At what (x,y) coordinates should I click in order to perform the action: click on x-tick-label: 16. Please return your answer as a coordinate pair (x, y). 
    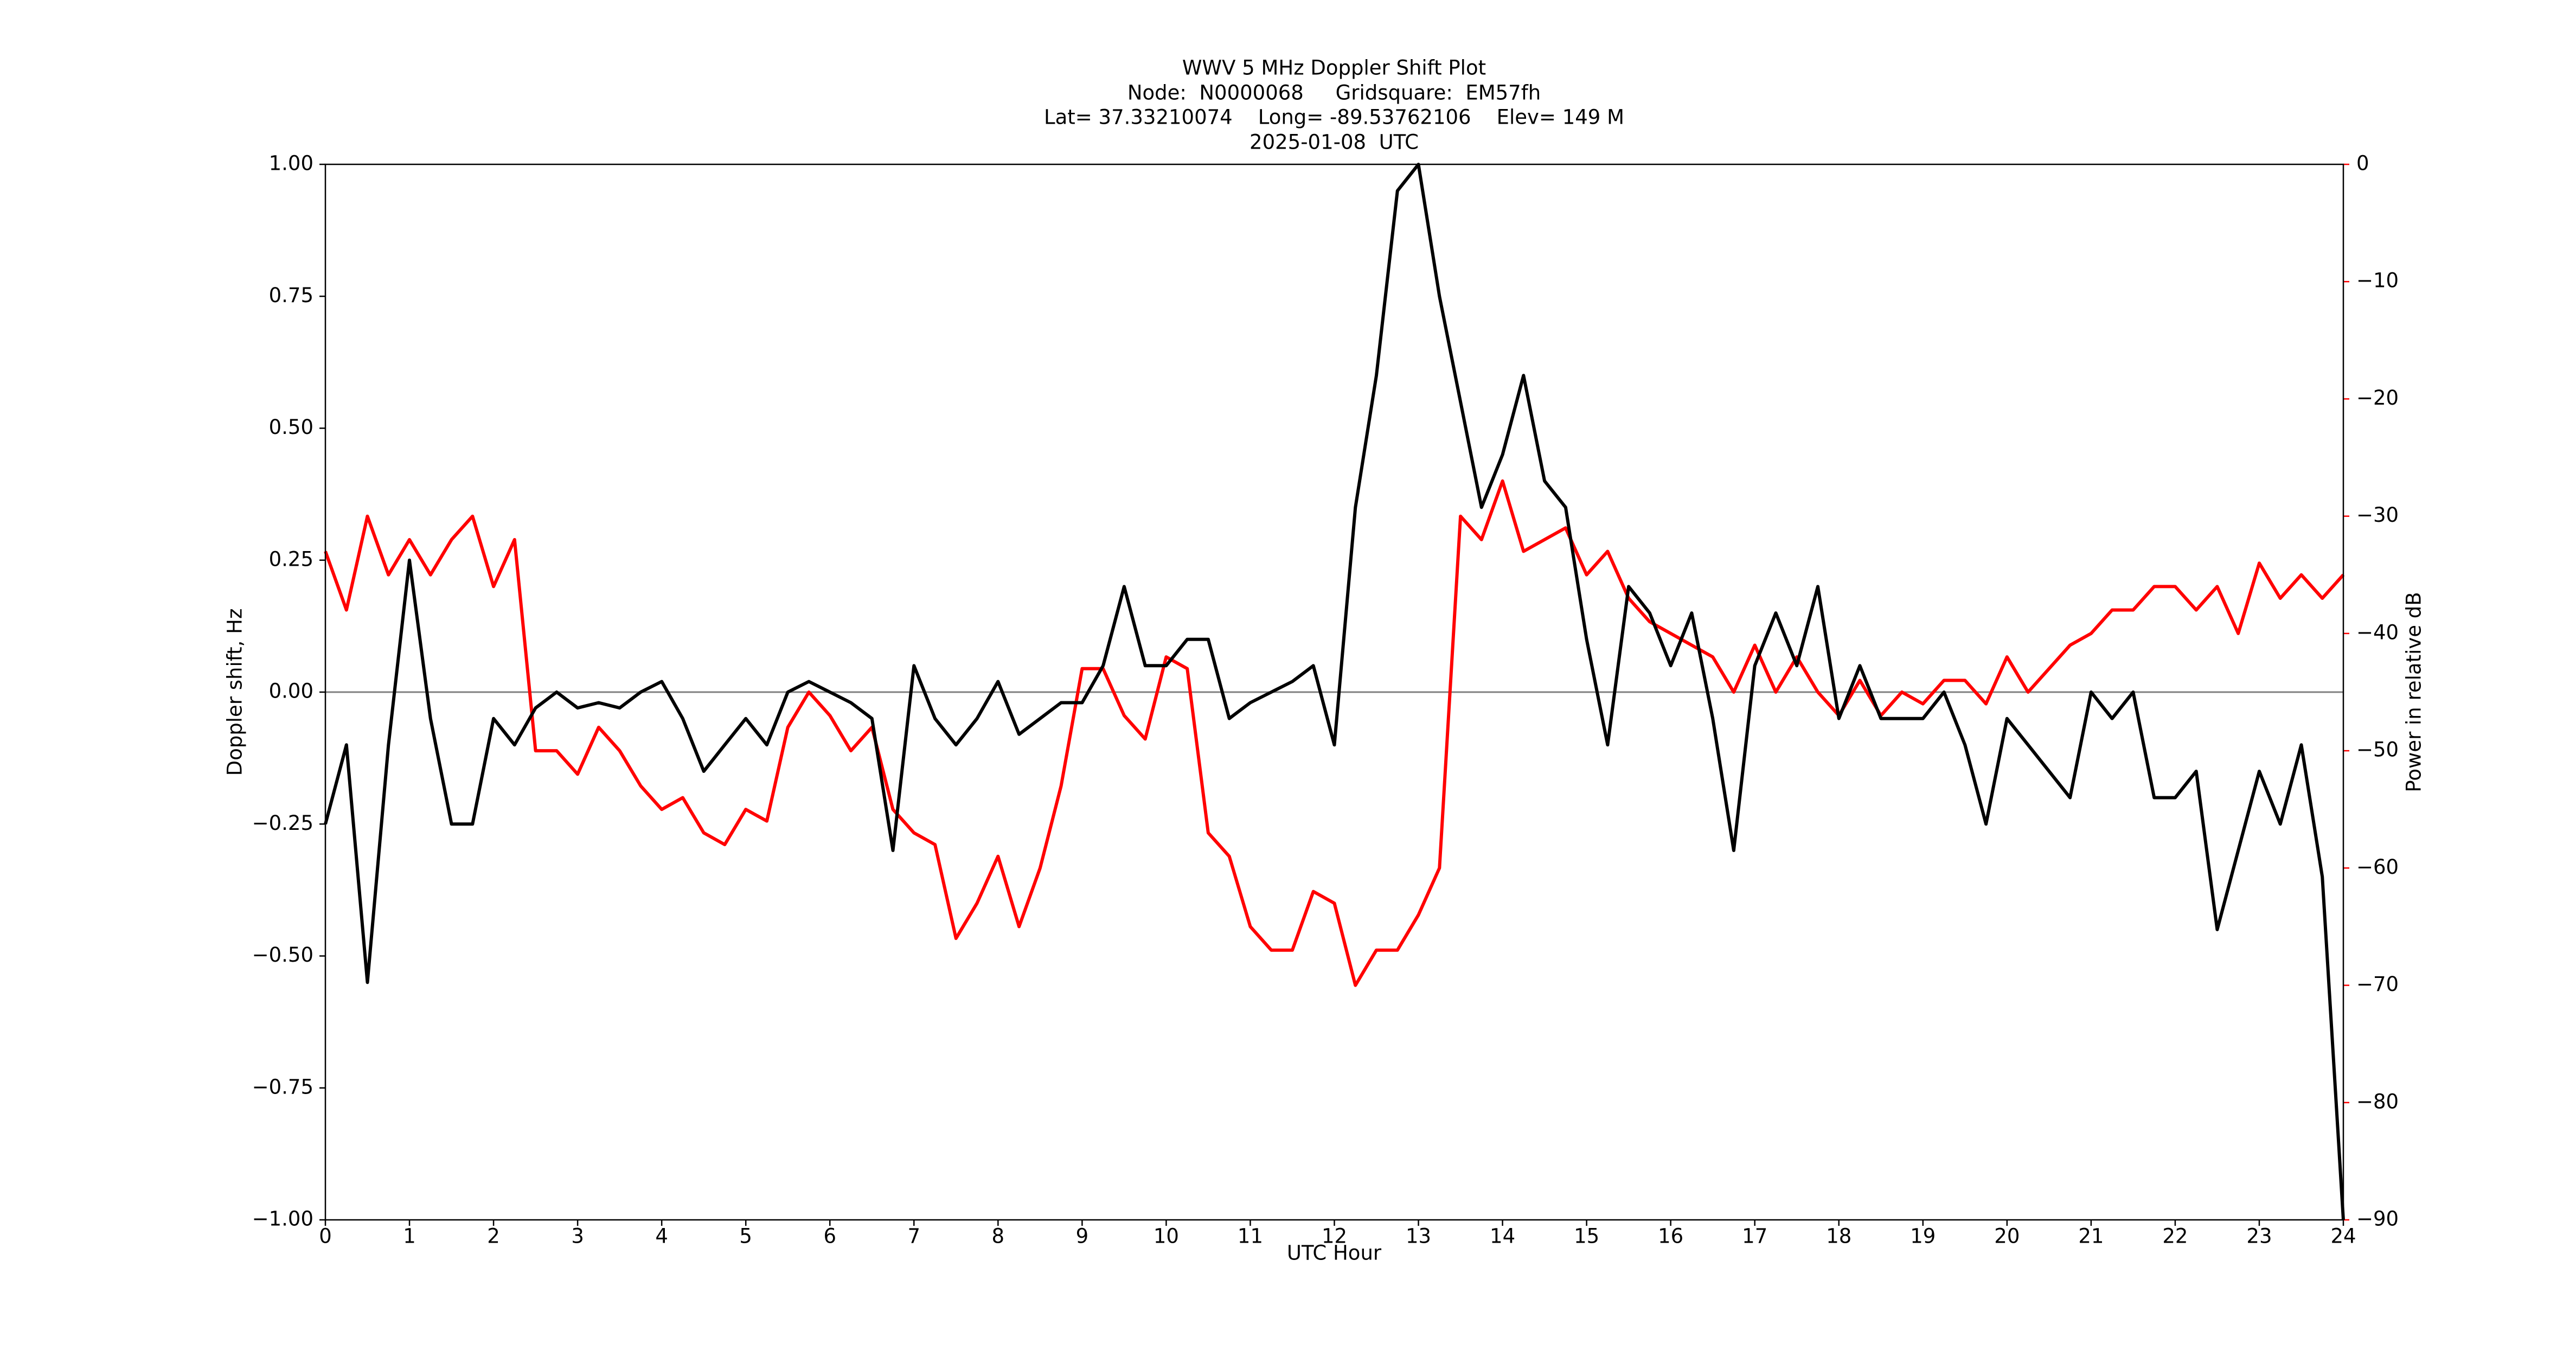
    Looking at the image, I should click on (1670, 1236).